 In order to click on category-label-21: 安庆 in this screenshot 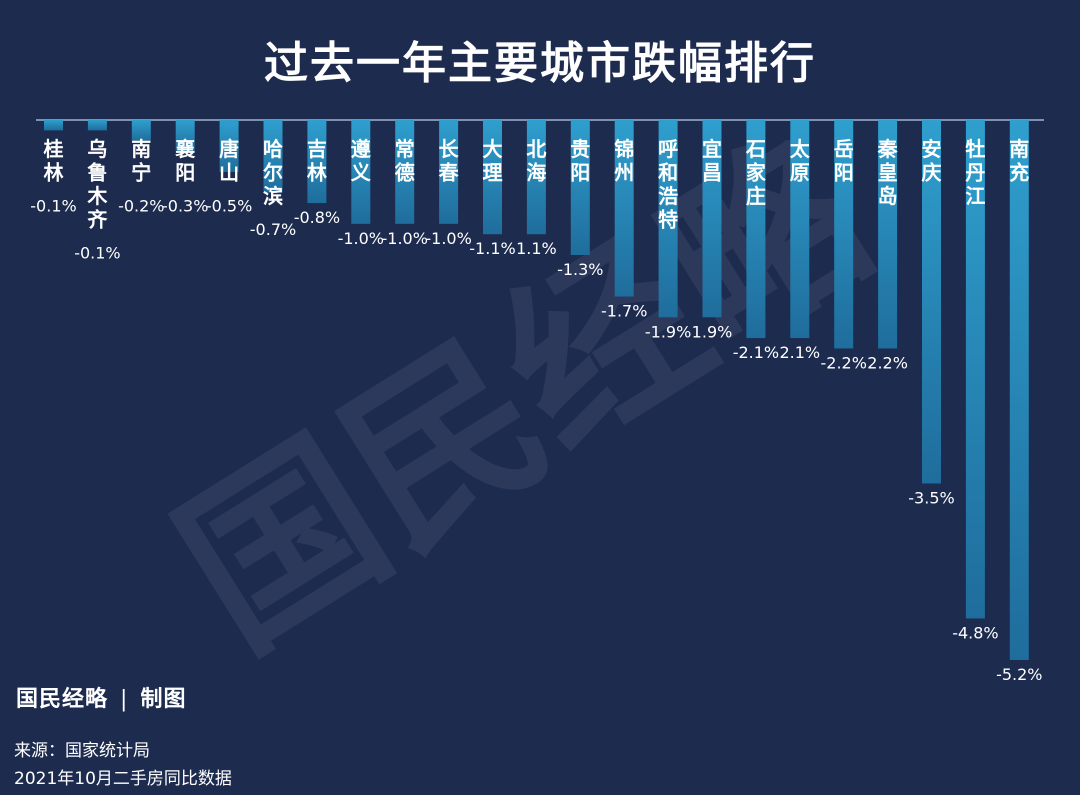, I will do `click(932, 161)`.